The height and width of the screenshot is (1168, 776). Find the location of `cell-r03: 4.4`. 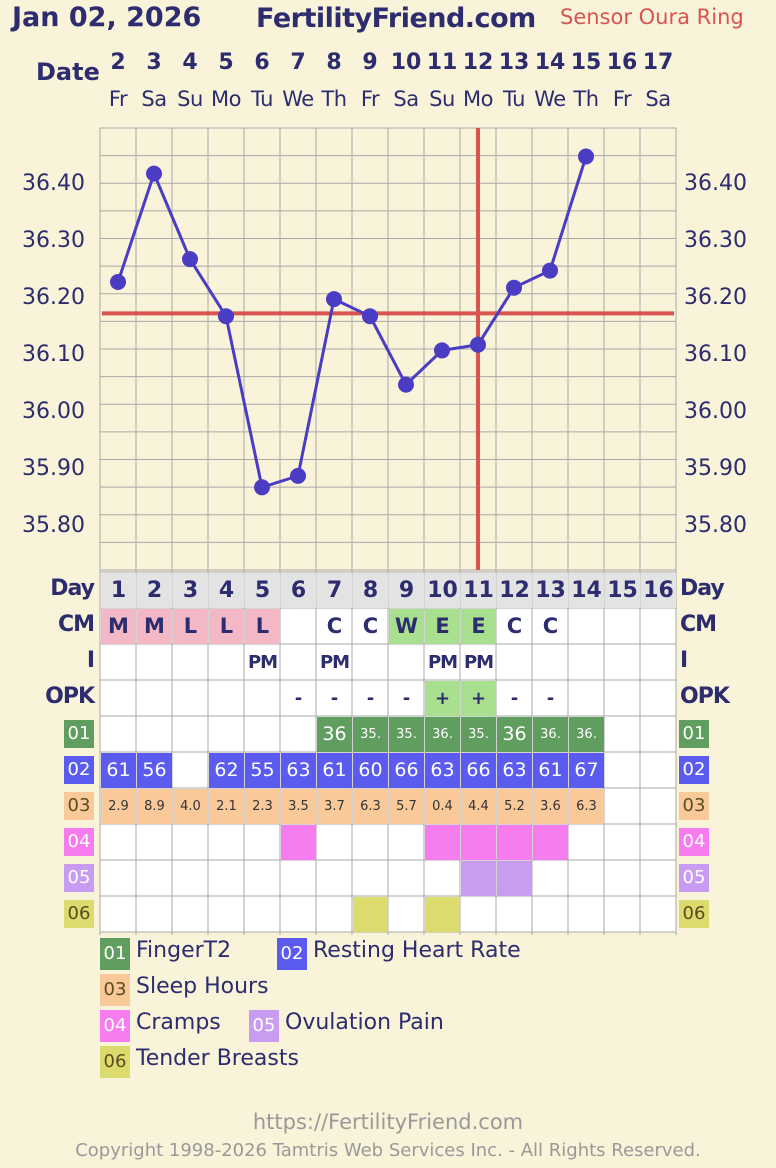

cell-r03: 4.4 is located at coordinates (478, 806).